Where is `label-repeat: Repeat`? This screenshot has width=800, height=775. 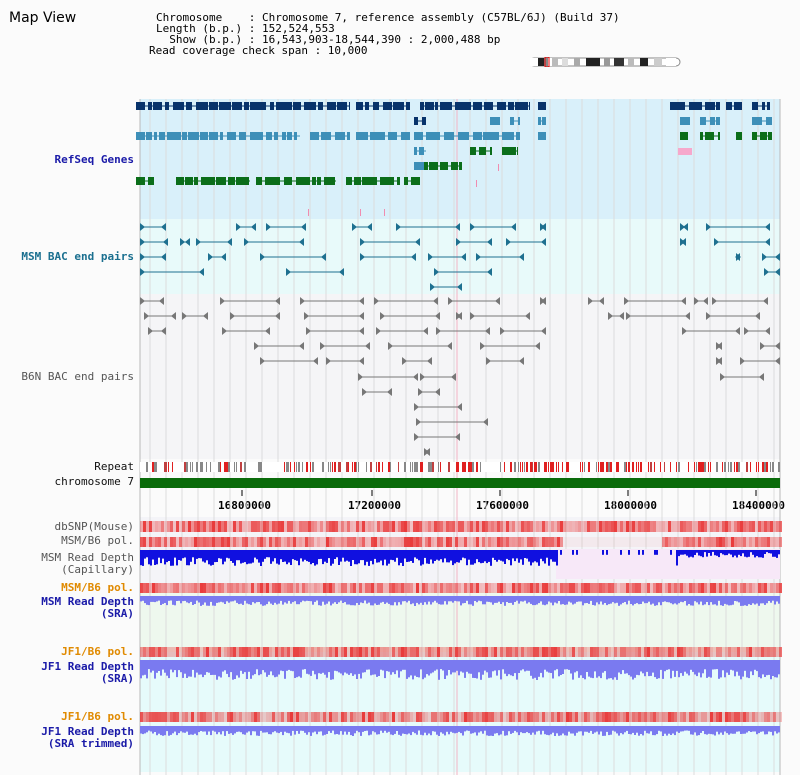 label-repeat: Repeat is located at coordinates (114, 466).